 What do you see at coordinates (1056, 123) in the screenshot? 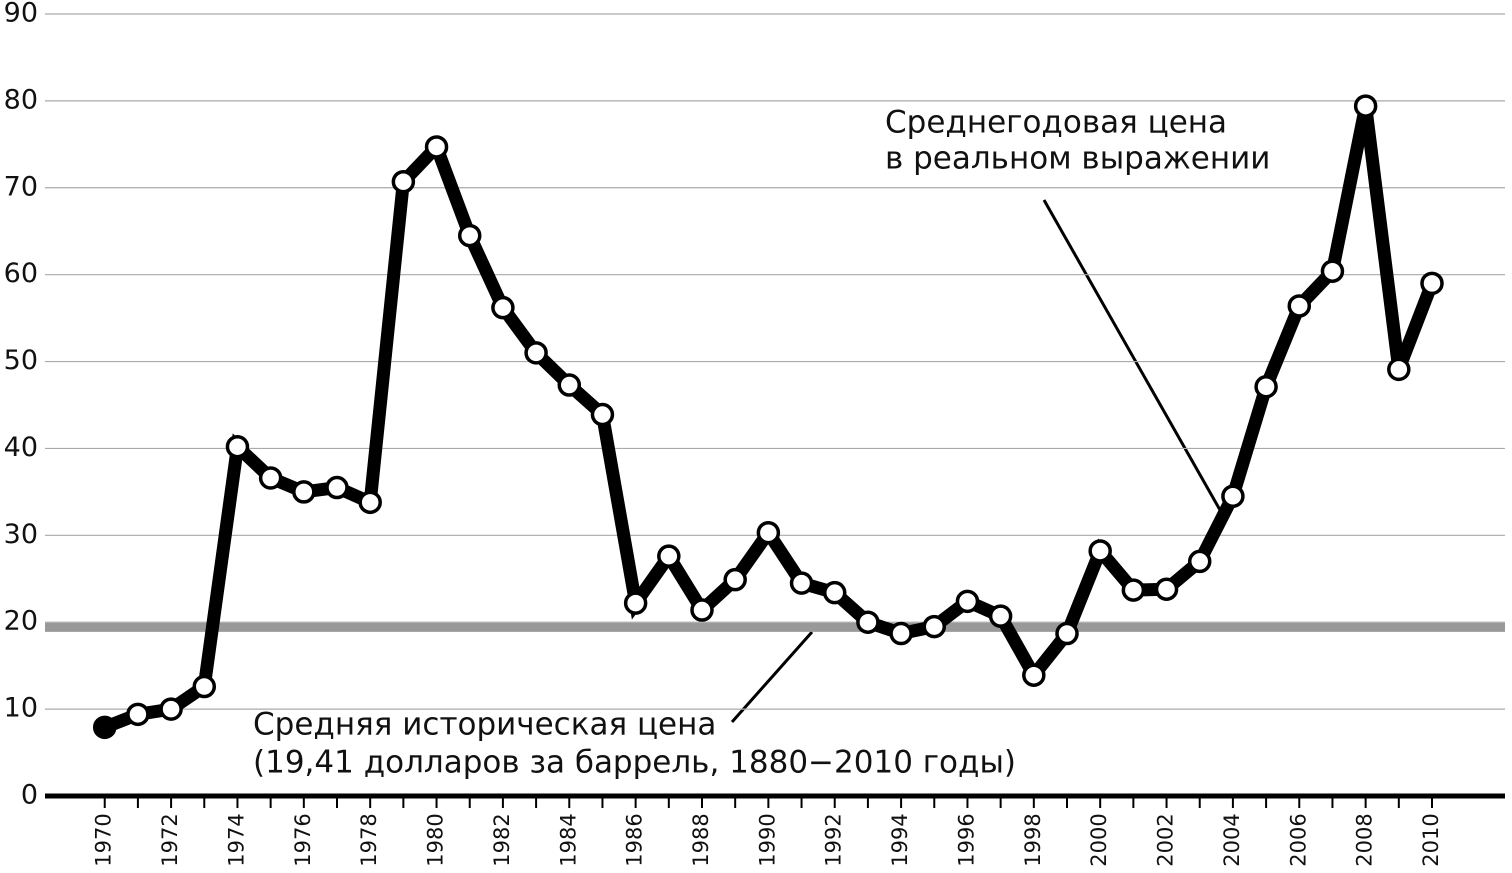
I see `annotation: Среднегодовая цена` at bounding box center [1056, 123].